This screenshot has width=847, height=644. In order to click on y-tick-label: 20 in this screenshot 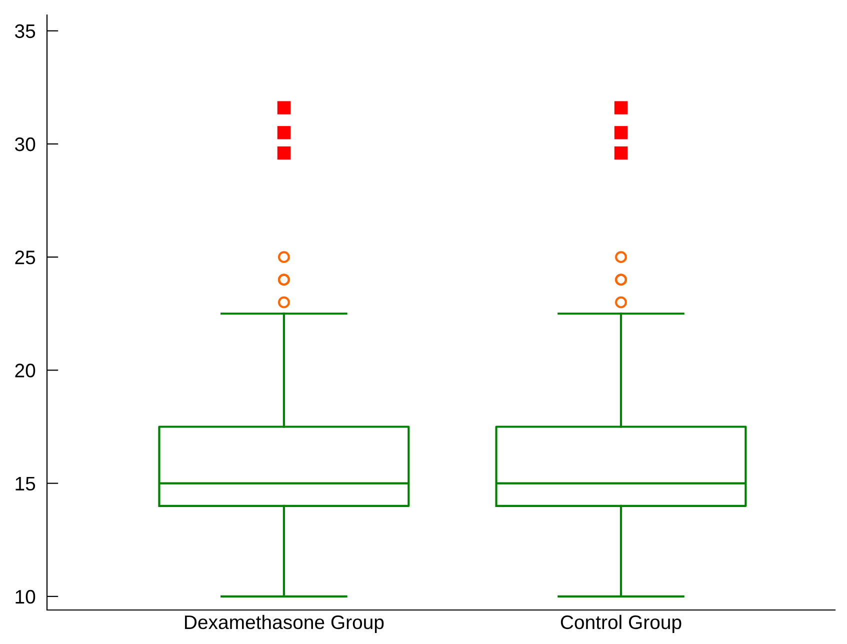, I will do `click(25, 371)`.